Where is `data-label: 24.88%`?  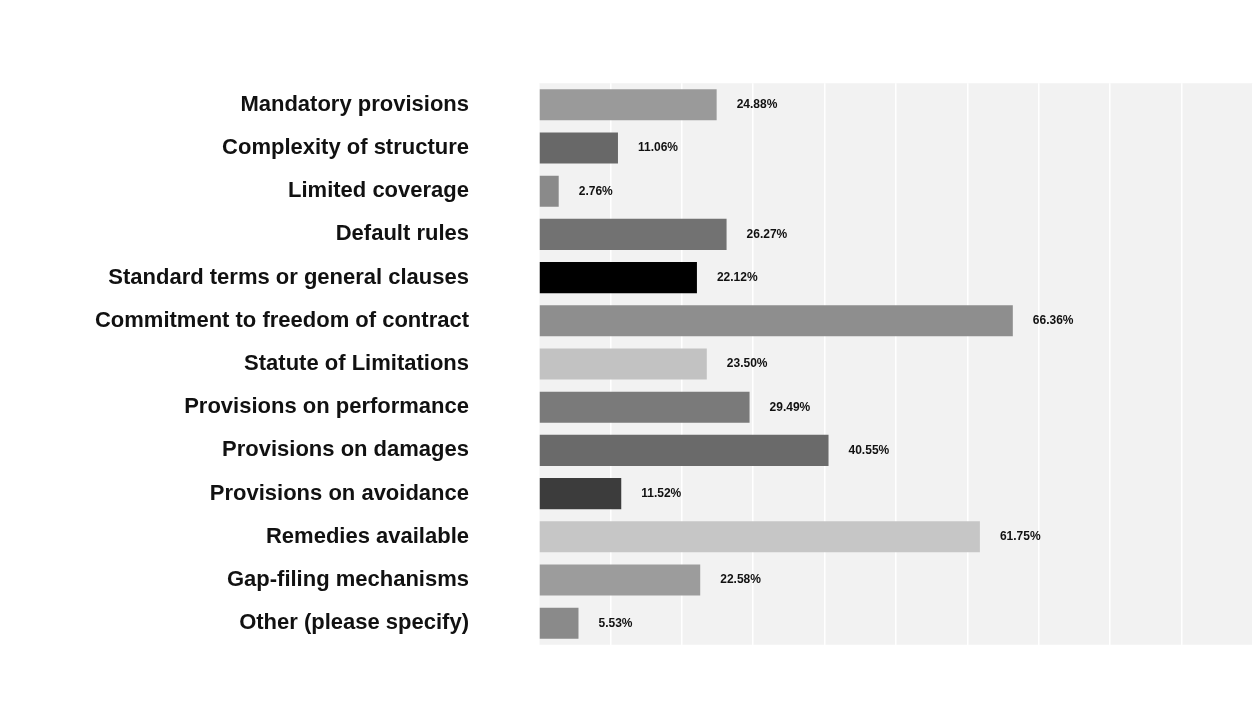
data-label: 24.88% is located at coordinates (757, 104).